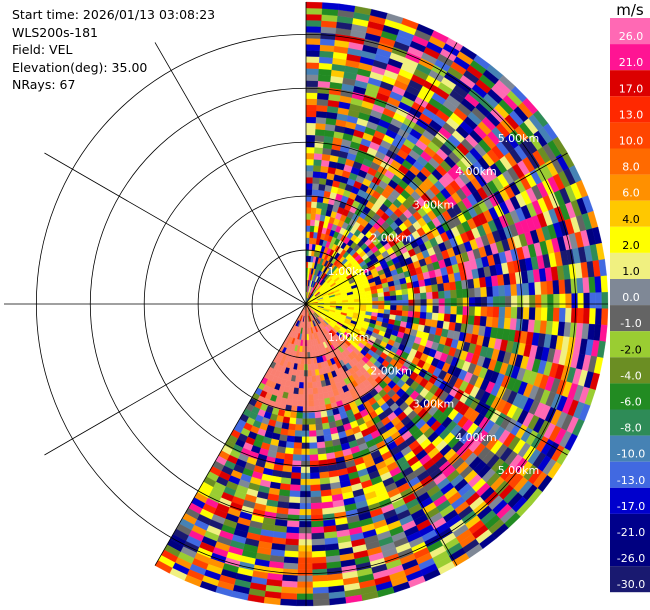  Describe the element at coordinates (519, 138) in the screenshot. I see `range-ring-label: 5.00km` at that location.